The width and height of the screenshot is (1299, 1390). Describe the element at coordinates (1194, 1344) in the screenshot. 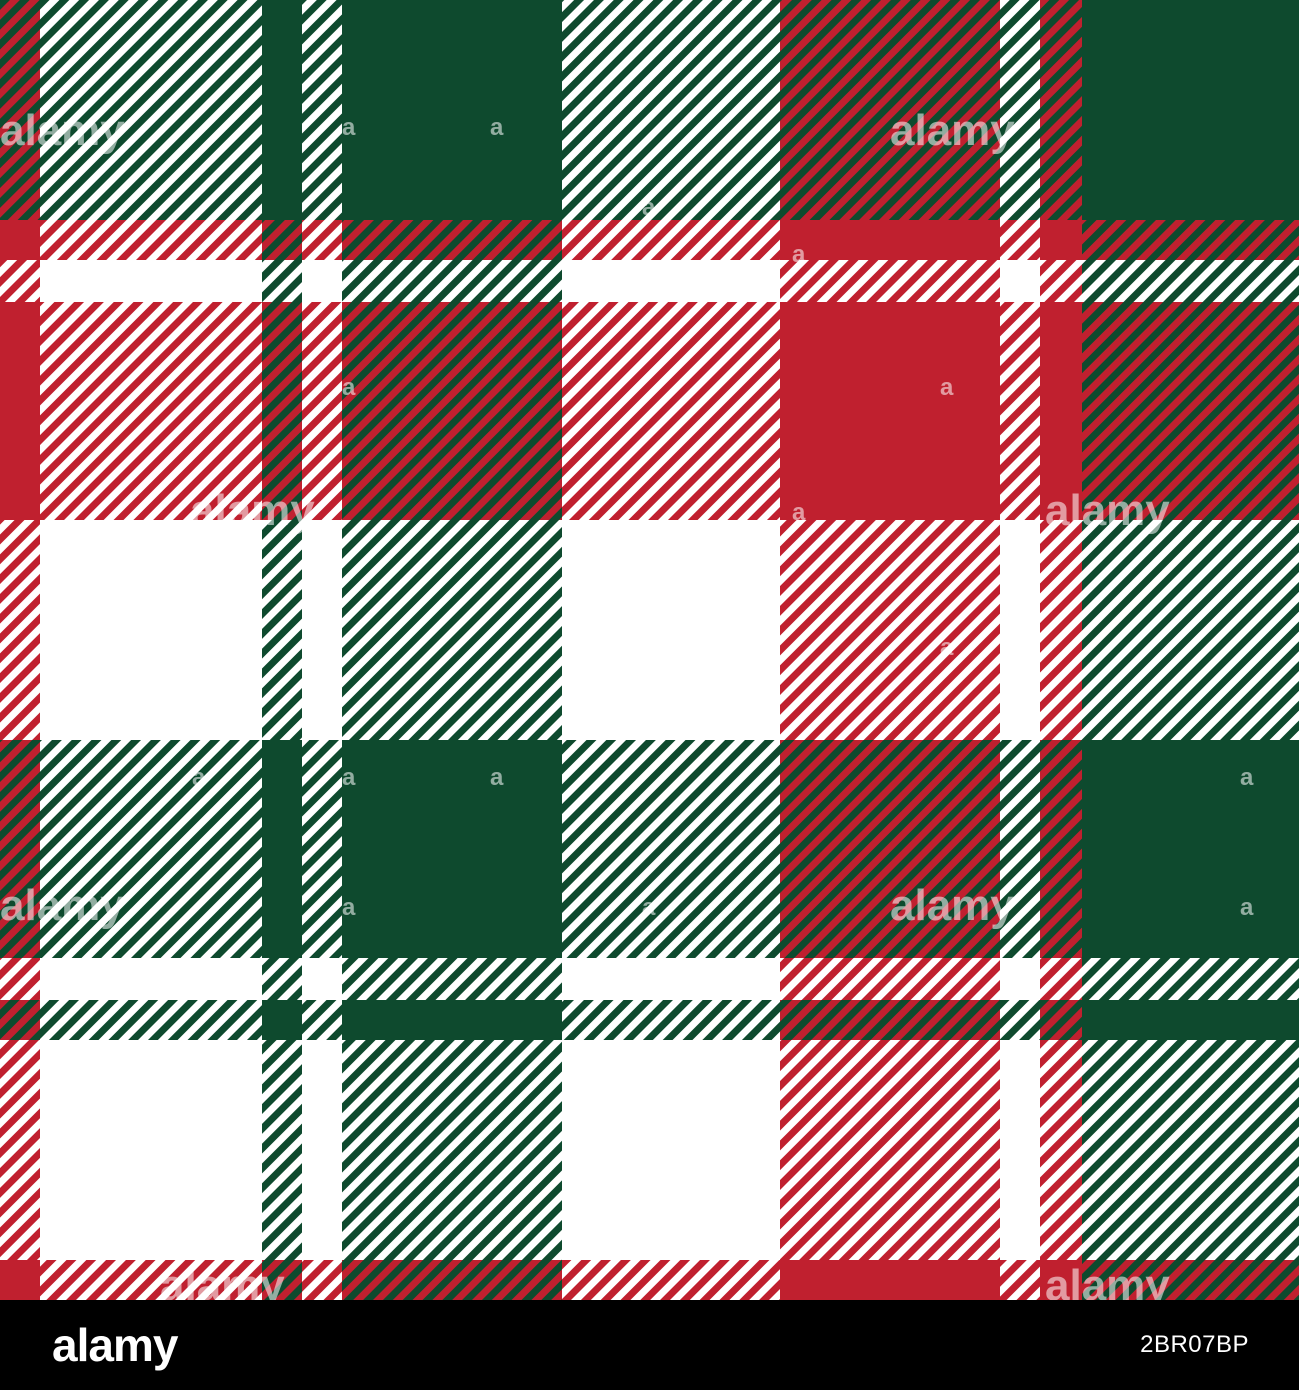

I see `image-id-label: 2BR07BP` at that location.